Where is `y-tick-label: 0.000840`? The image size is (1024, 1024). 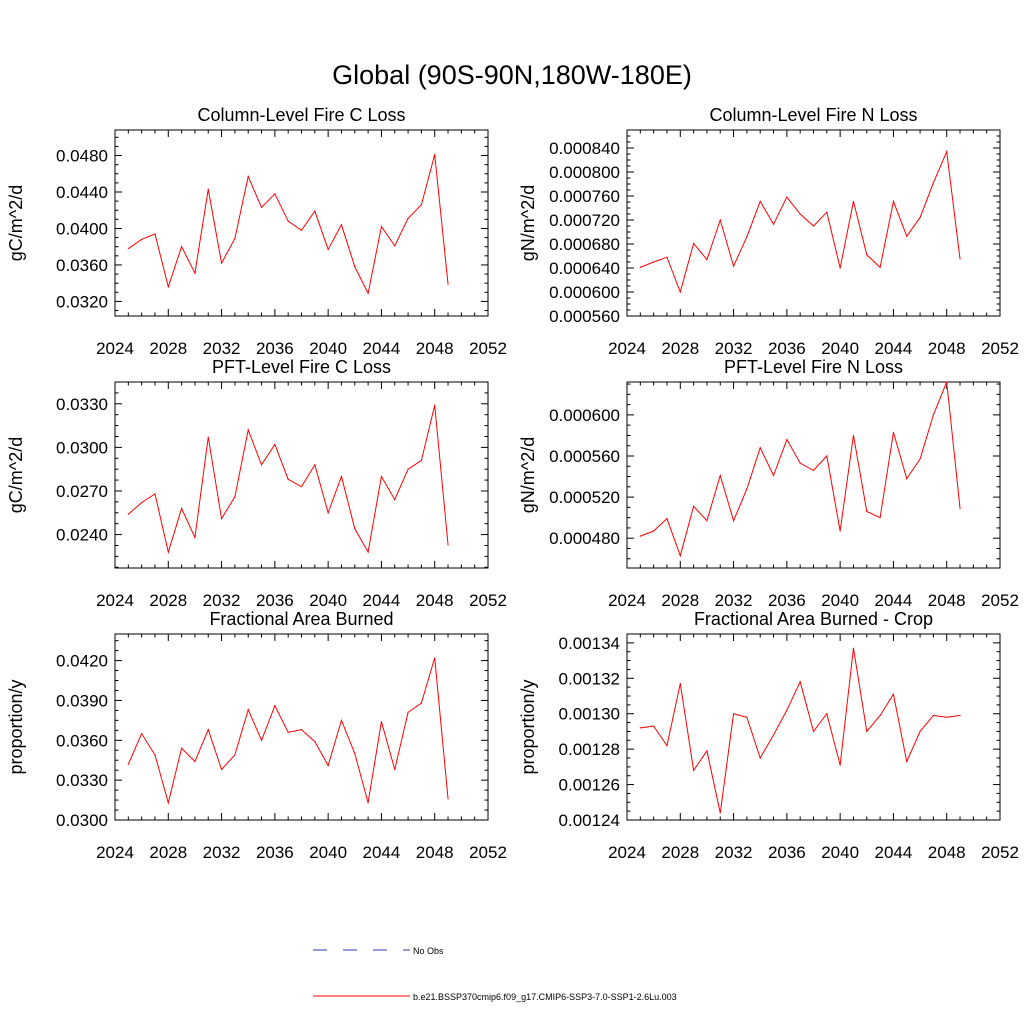
y-tick-label: 0.000840 is located at coordinates (584, 148).